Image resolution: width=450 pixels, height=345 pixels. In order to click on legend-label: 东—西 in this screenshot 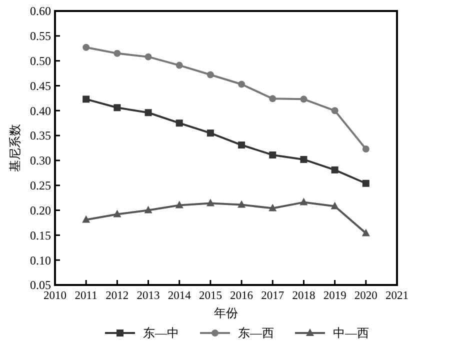, I will do `click(256, 333)`.